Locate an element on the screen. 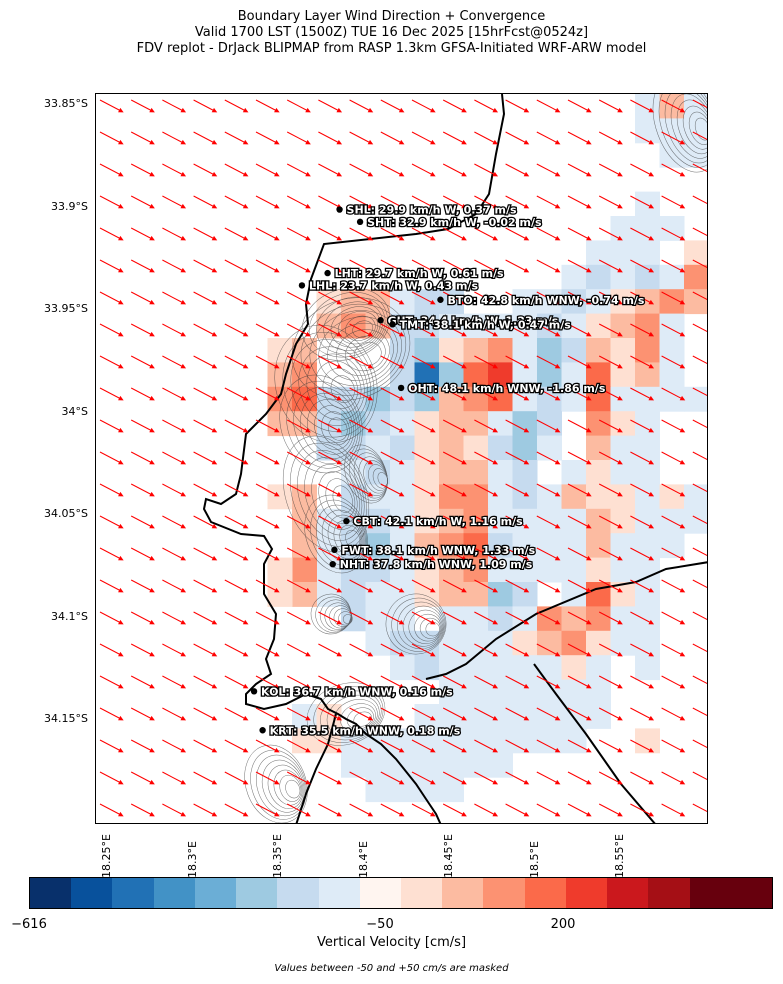 The height and width of the screenshot is (984, 783). station-fwt: FWT: 38.1 km/h WNW, 1.33 m/s is located at coordinates (434, 550).